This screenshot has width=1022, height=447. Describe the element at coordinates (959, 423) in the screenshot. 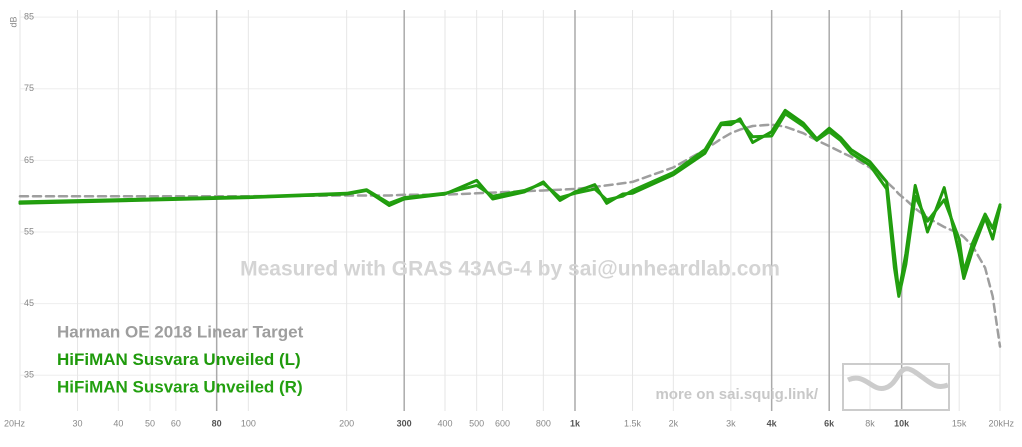

I see `x-tick-label: 15k` at that location.